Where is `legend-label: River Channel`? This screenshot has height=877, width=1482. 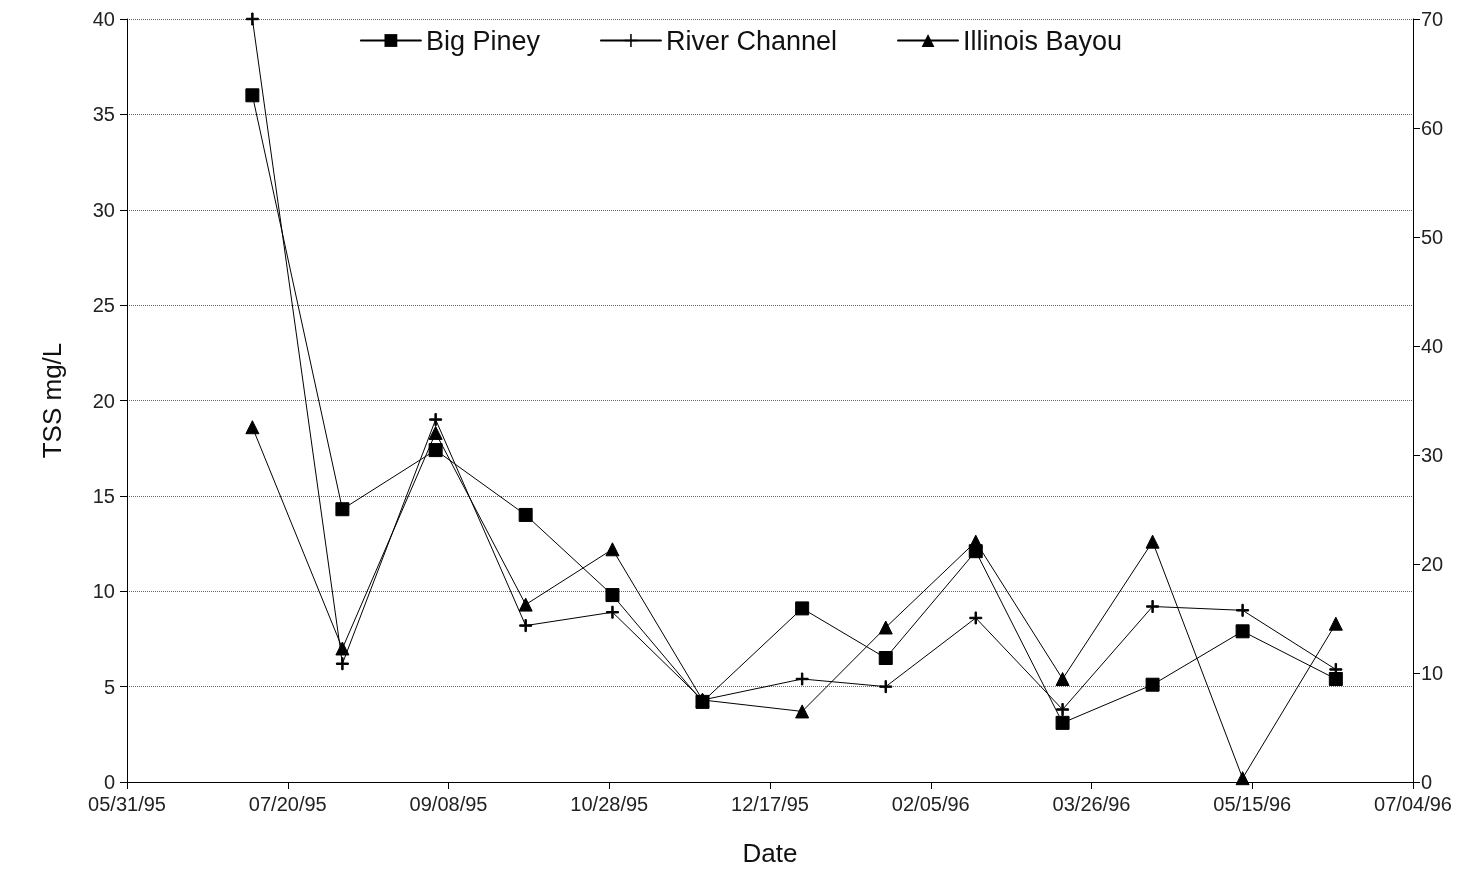
legend-label: River Channel is located at coordinates (751, 40).